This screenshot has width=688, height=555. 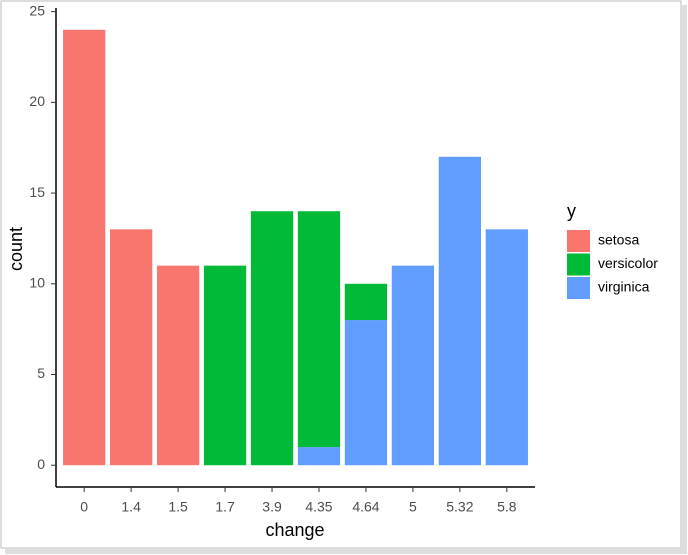 I want to click on x-tick-label: 1.5, so click(x=178, y=507).